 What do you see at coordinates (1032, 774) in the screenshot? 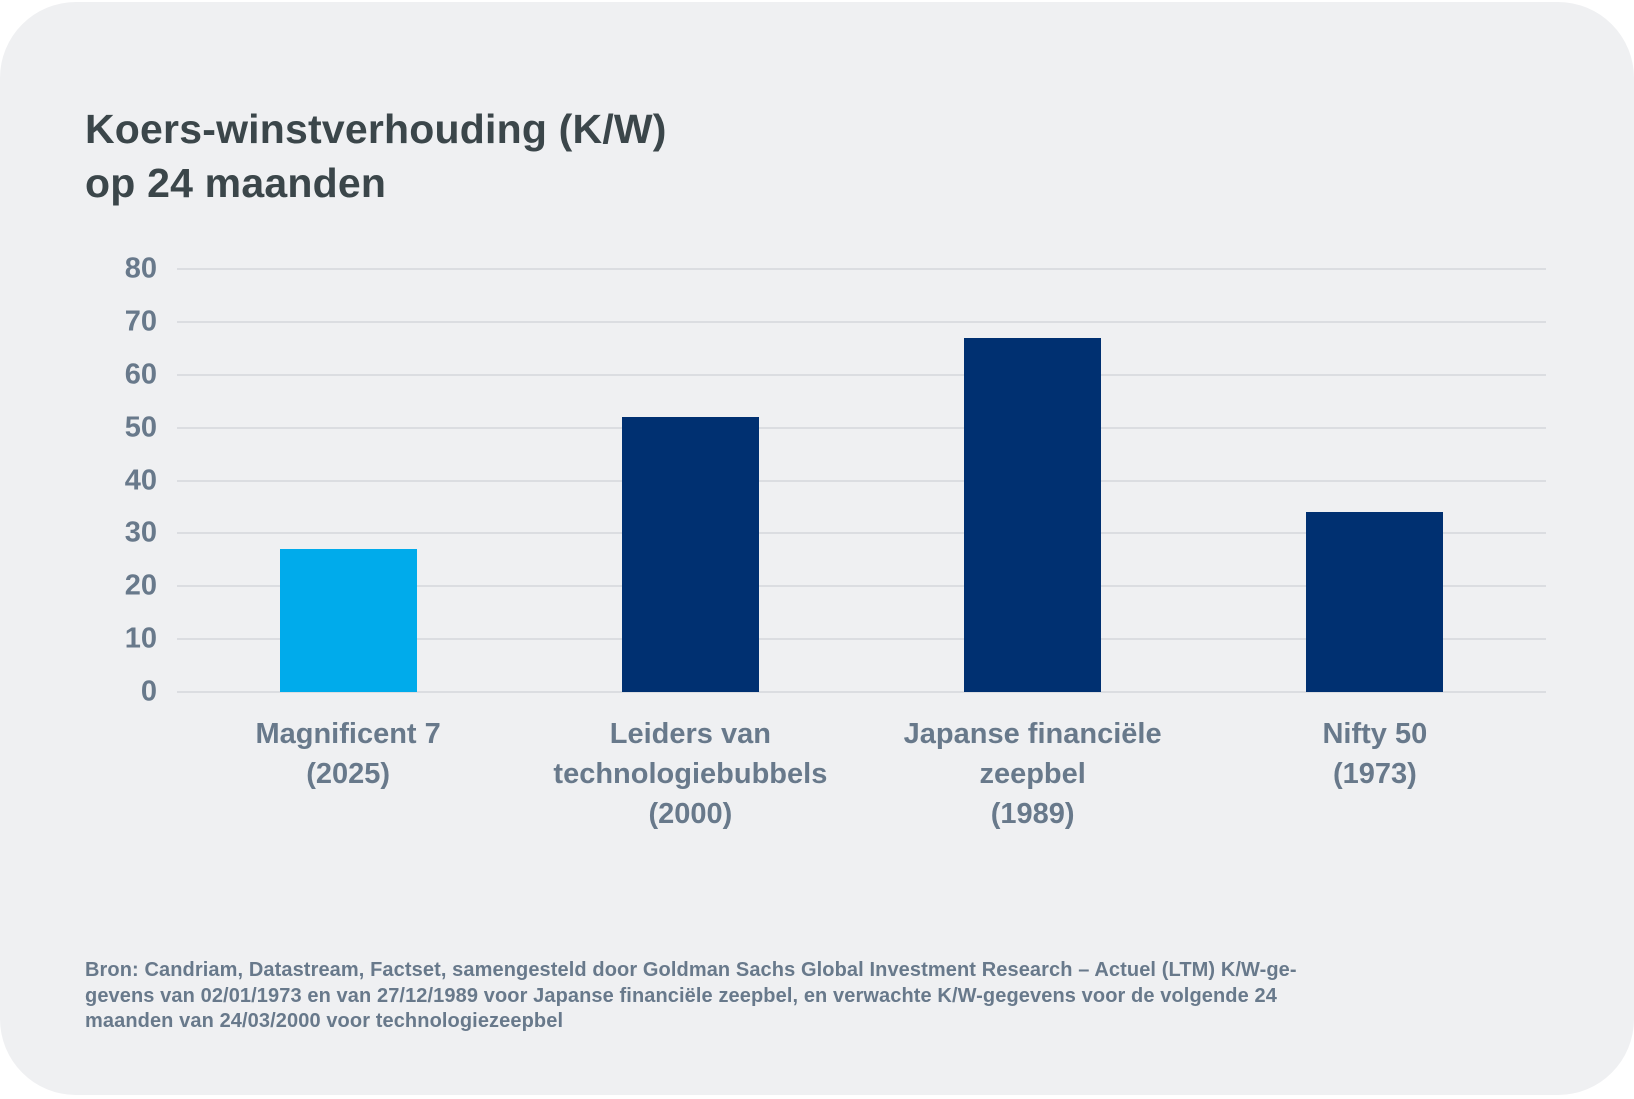
I see `category-label: Japanse financiële zeepbel (1989)` at bounding box center [1032, 774].